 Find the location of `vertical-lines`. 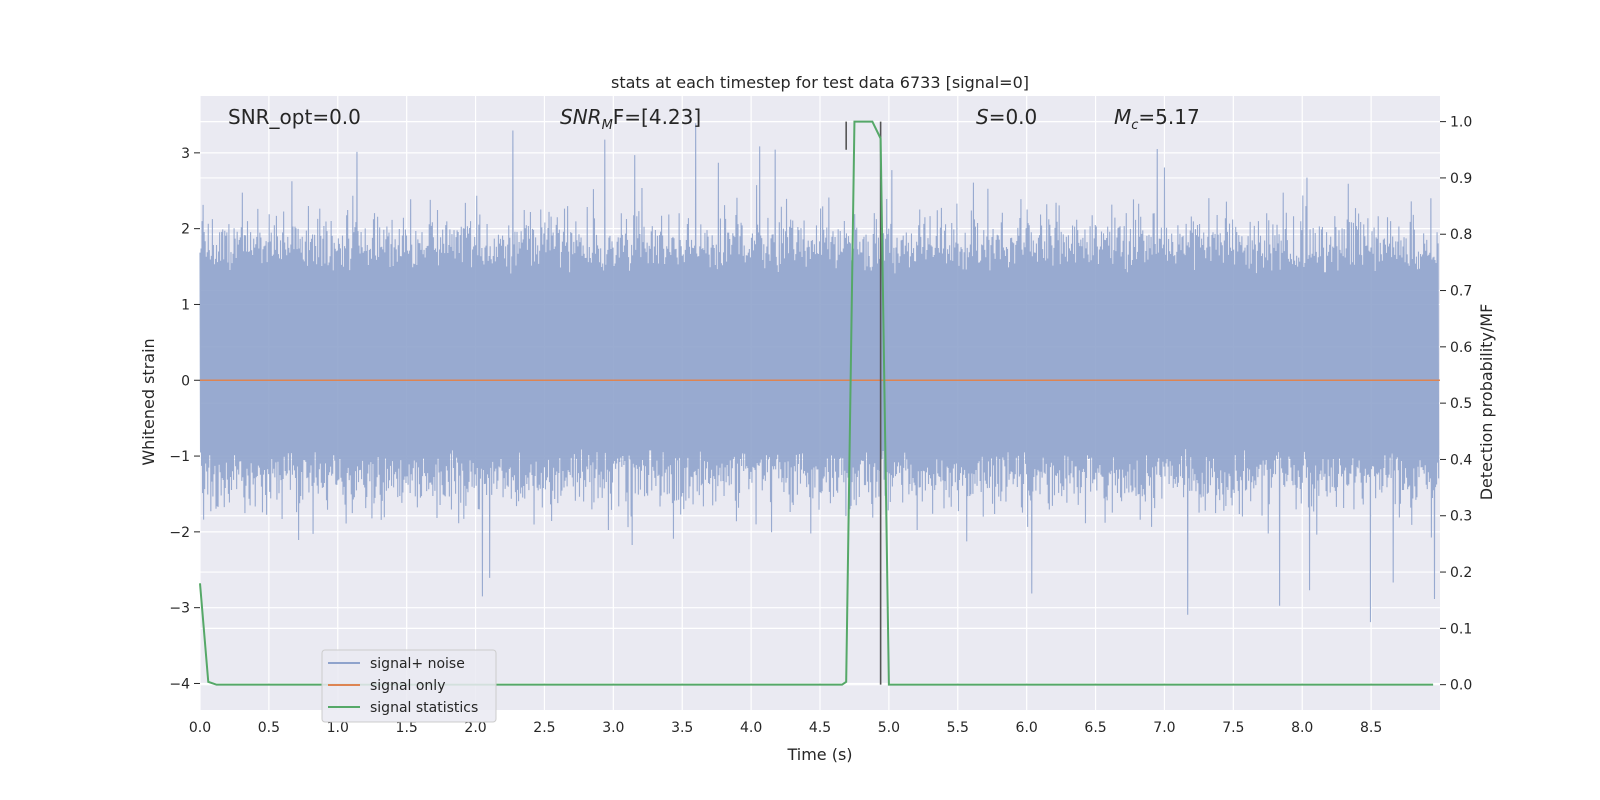

vertical-lines is located at coordinates (863, 403).